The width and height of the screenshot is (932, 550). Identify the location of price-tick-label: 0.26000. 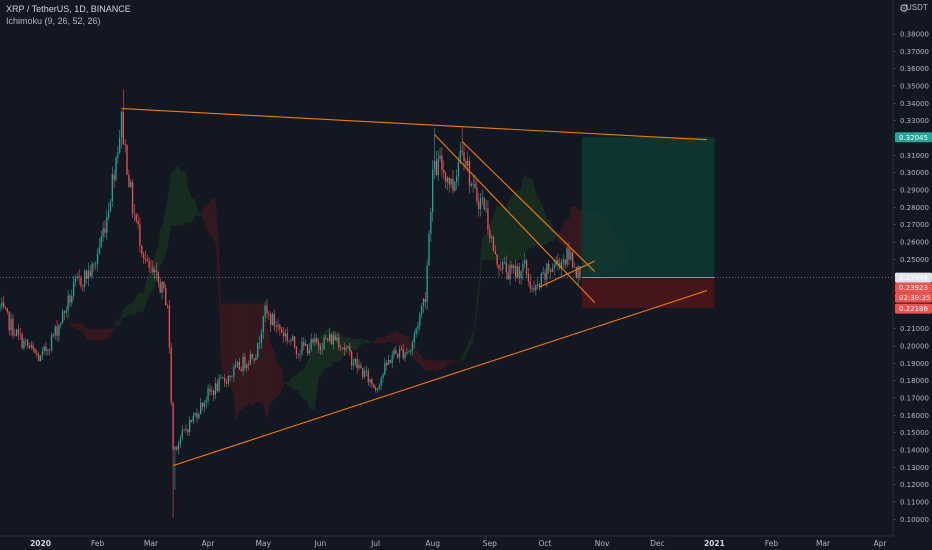
(914, 243).